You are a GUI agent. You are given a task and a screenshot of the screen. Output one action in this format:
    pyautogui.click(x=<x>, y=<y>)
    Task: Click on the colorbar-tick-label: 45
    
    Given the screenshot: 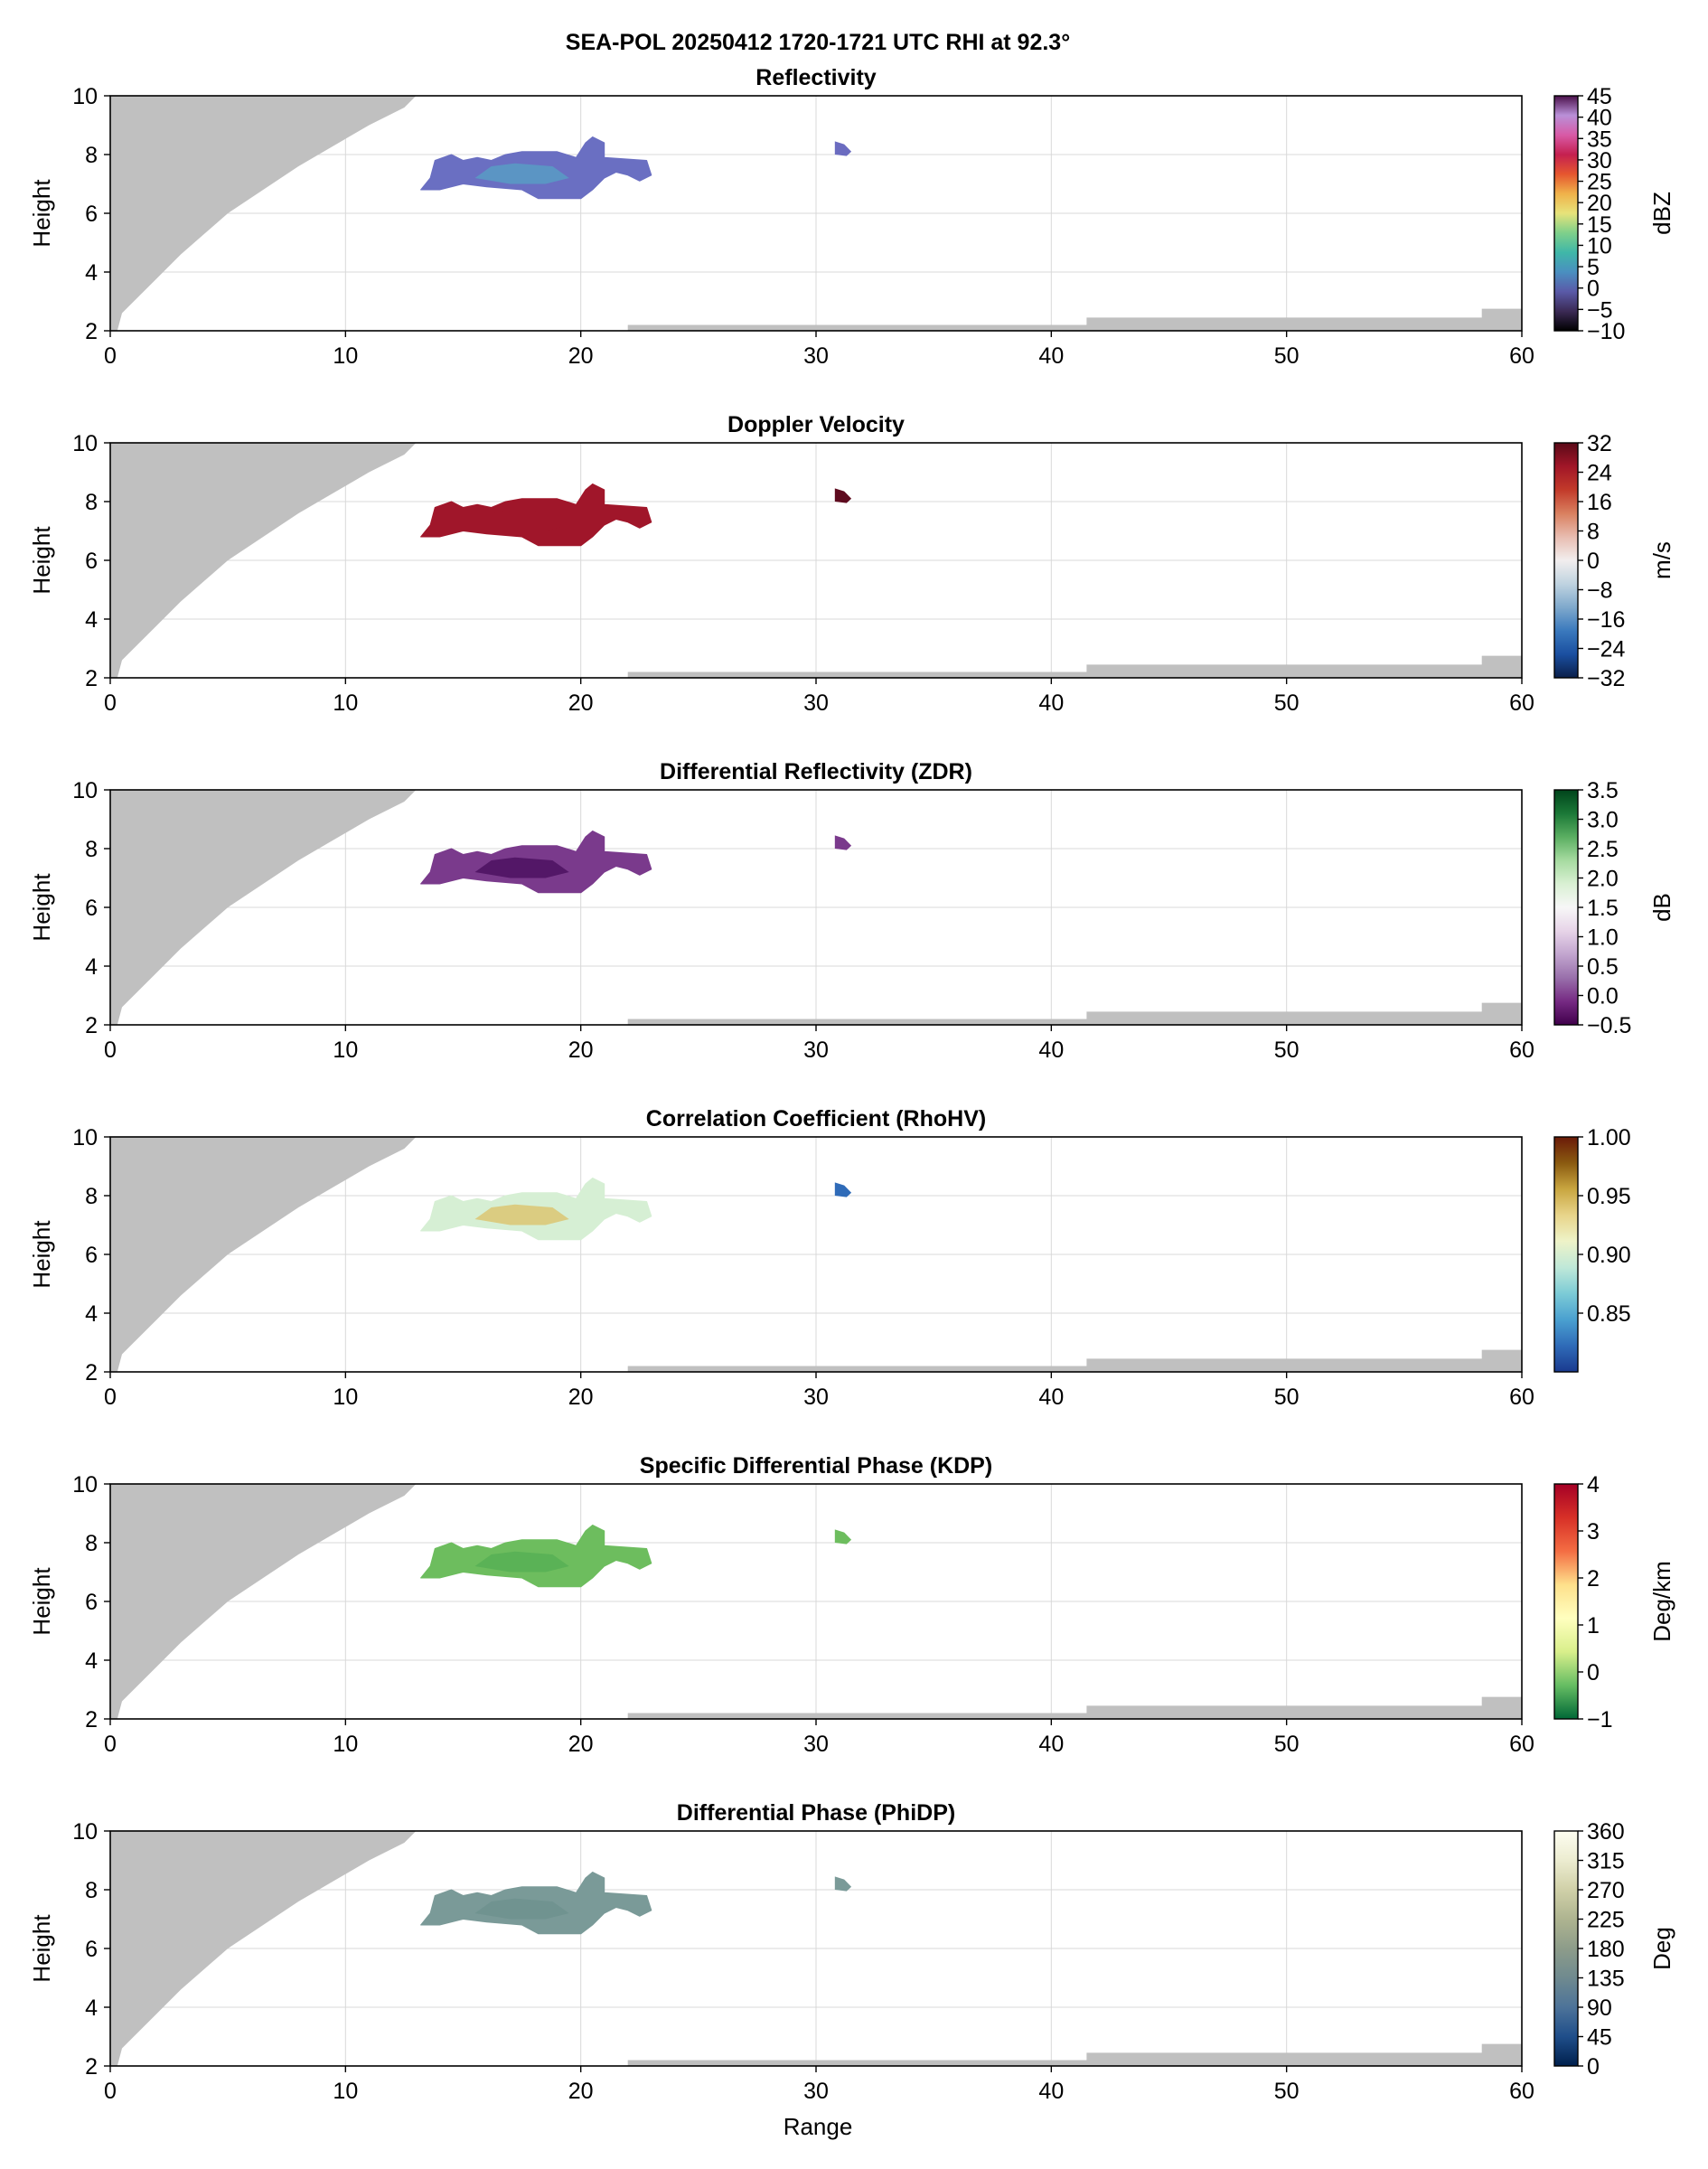 What is the action you would take?
    pyautogui.click(x=1599, y=97)
    